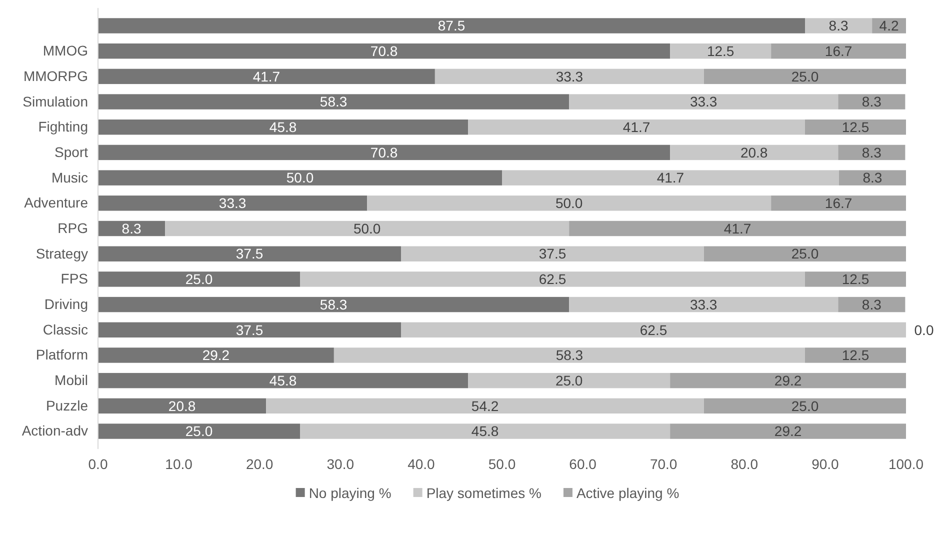 The height and width of the screenshot is (533, 935). What do you see at coordinates (67, 405) in the screenshot?
I see `y-tick-label: Puzzle` at bounding box center [67, 405].